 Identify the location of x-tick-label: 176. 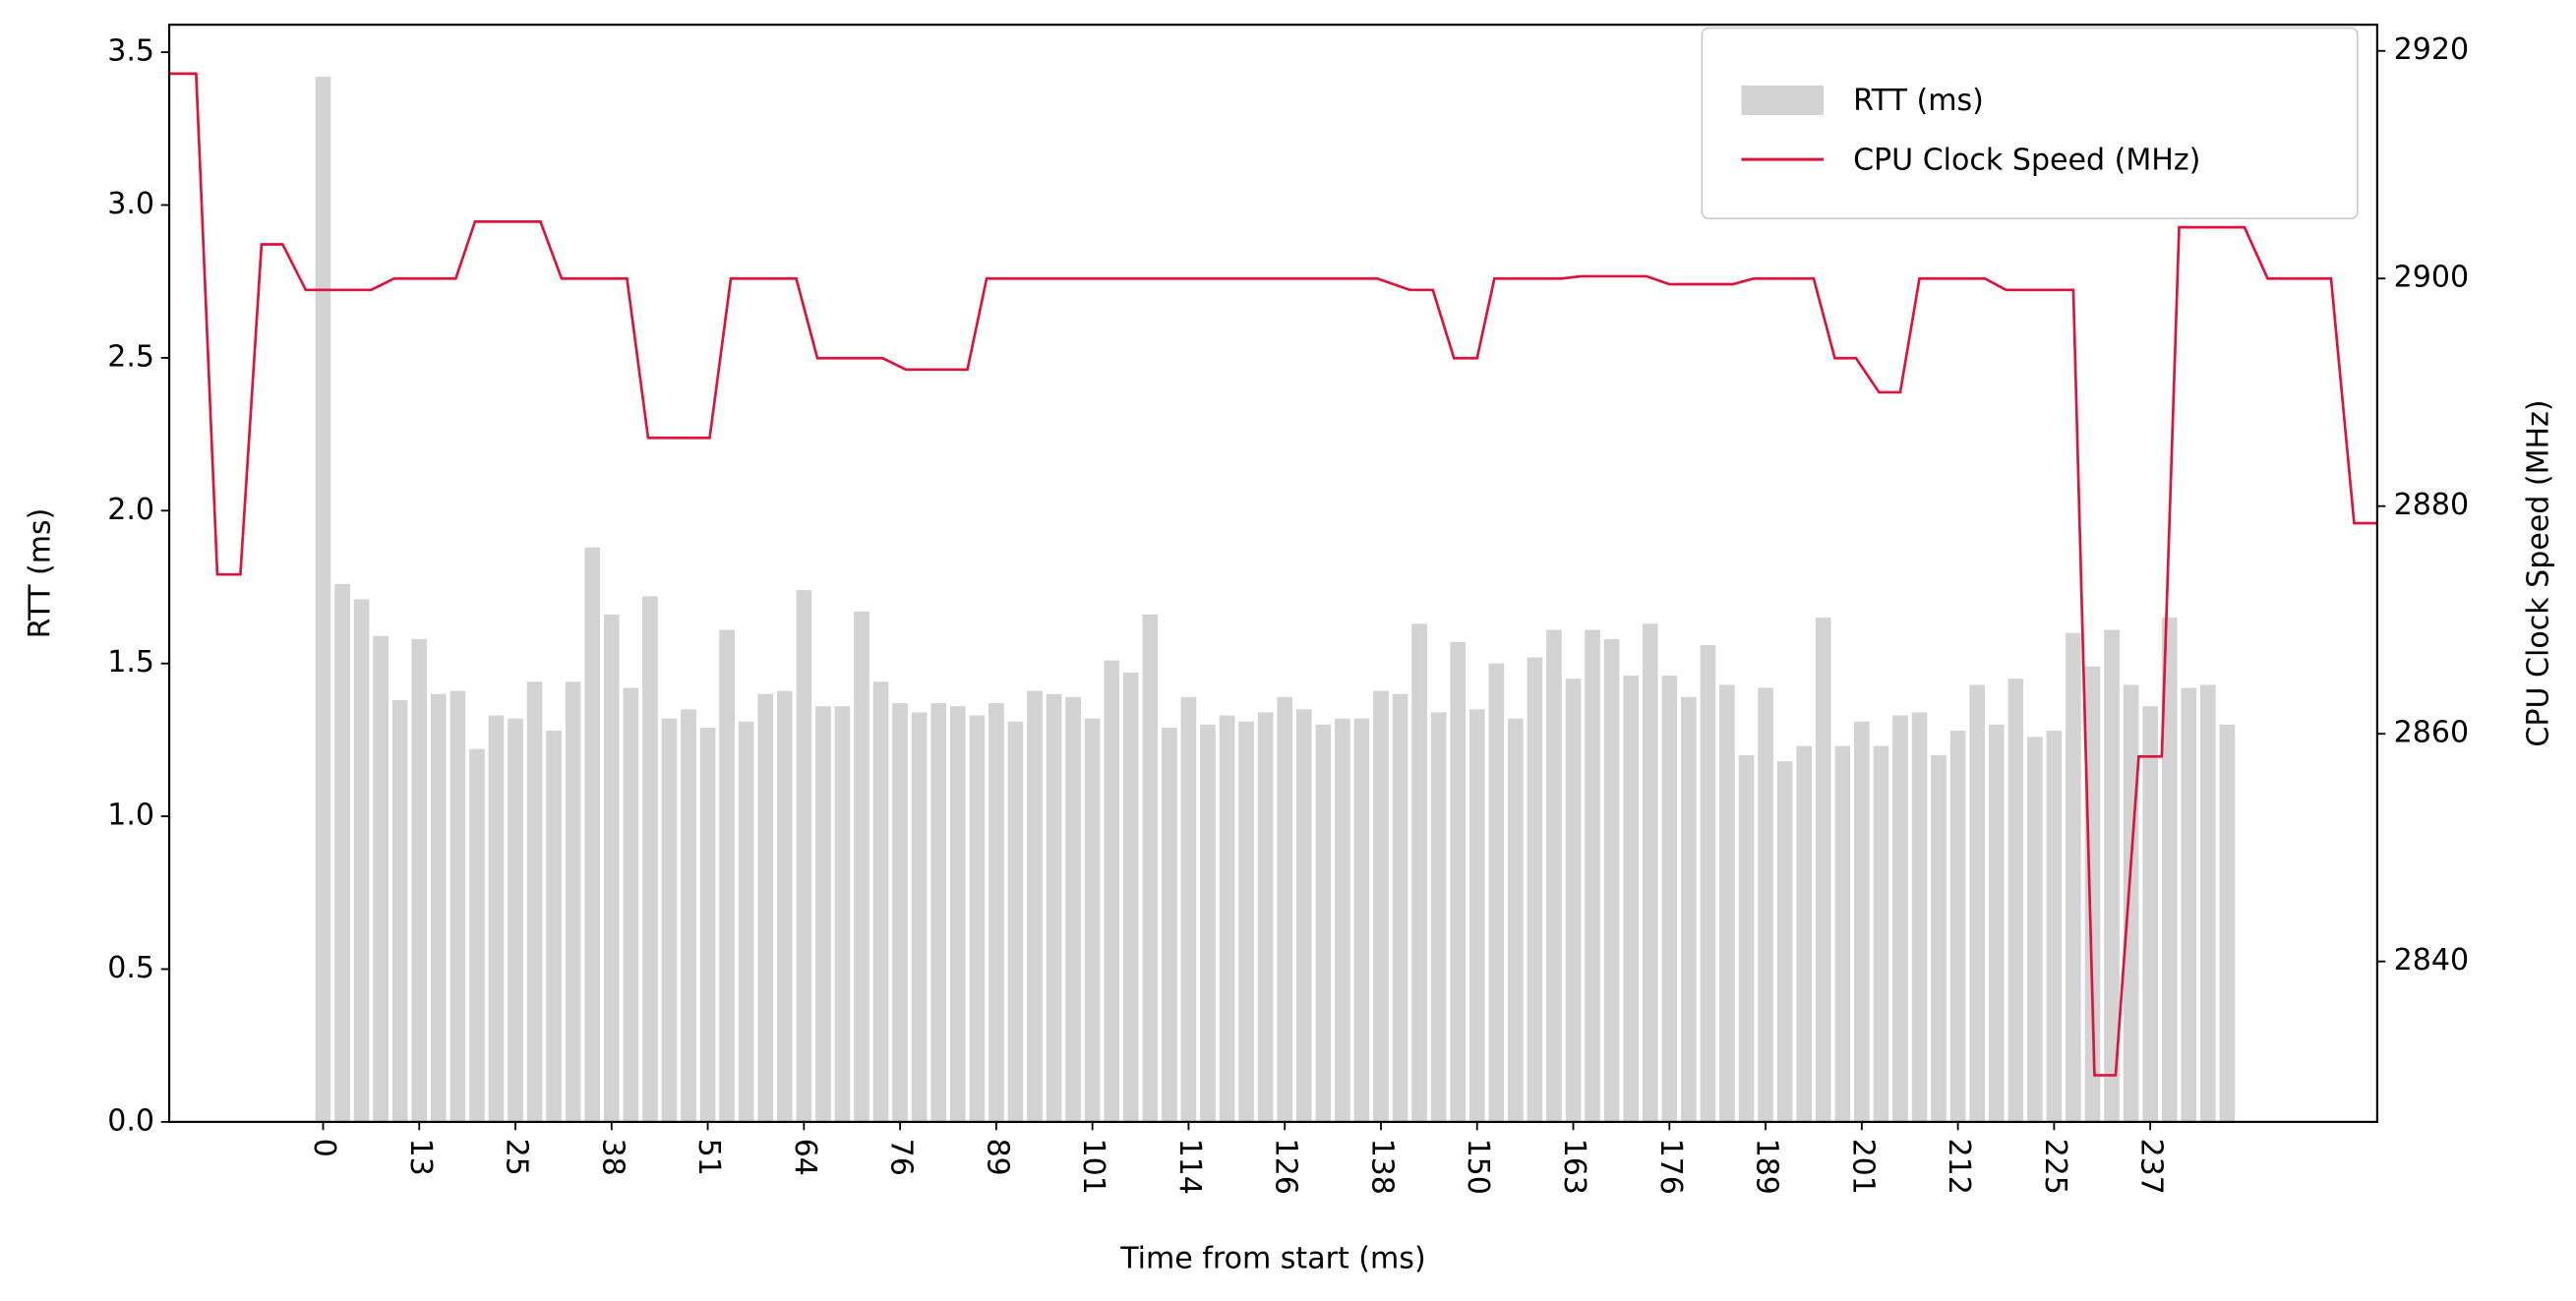
(1671, 1167).